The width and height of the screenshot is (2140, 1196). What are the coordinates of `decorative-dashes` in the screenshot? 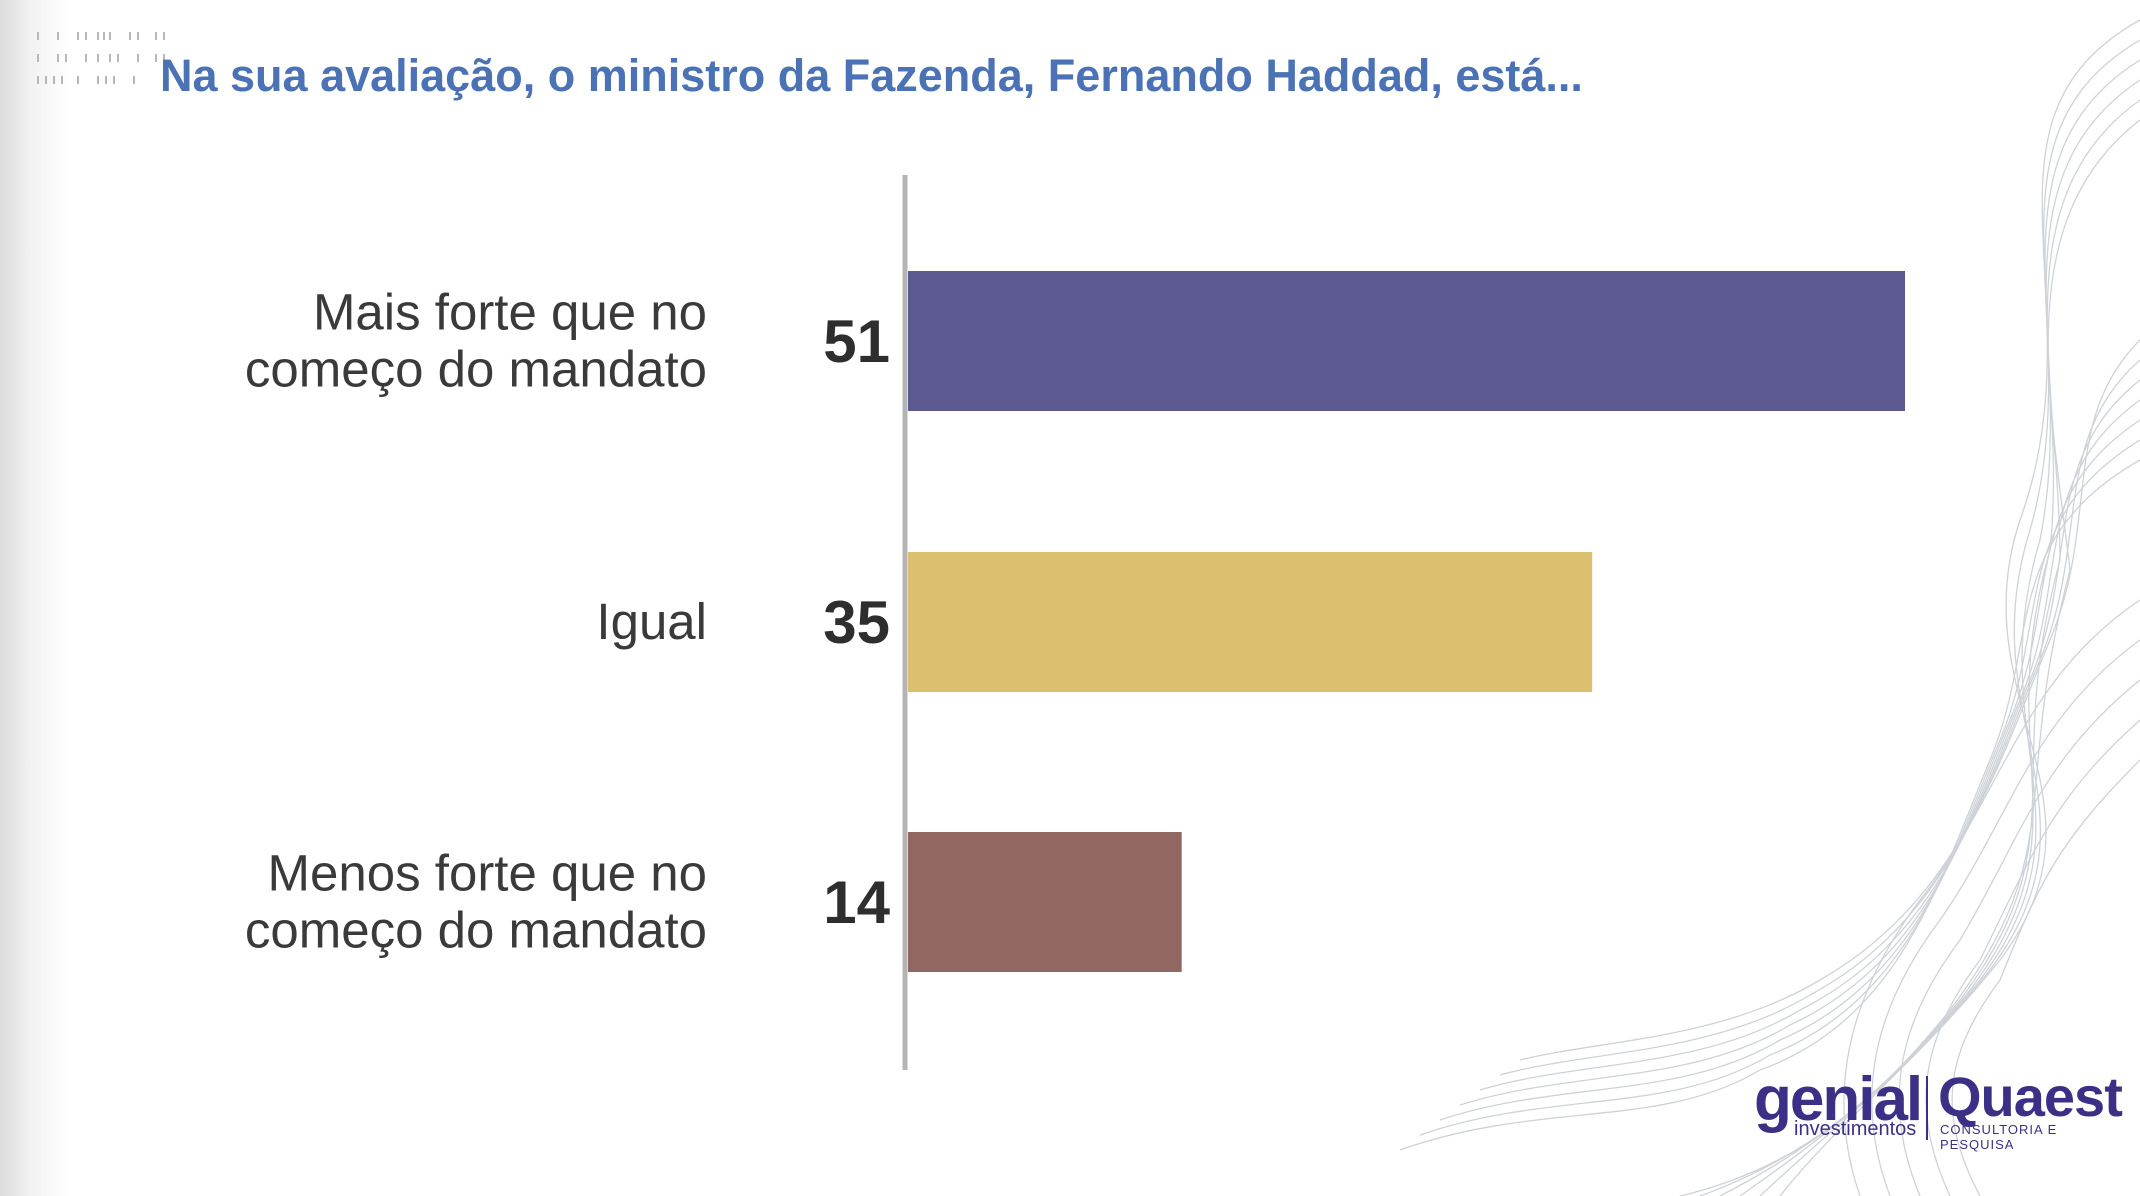 It's located at (101, 58).